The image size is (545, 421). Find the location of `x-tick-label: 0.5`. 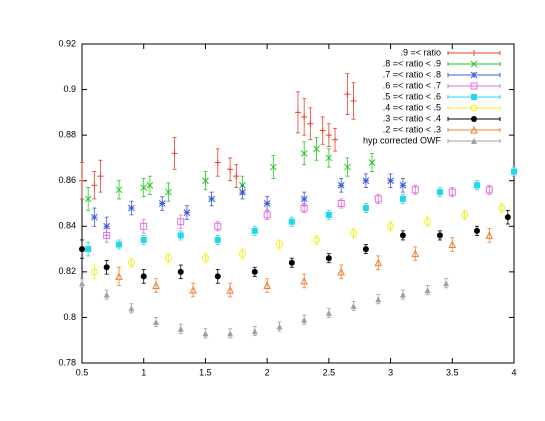

x-tick-label: 0.5 is located at coordinates (82, 372).